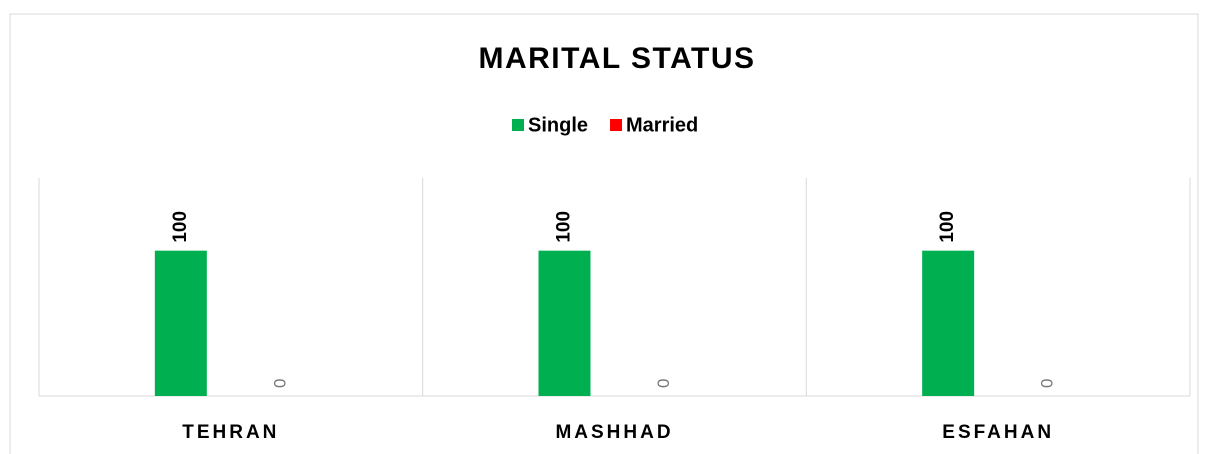 The image size is (1208, 454). I want to click on x-tick-label: MASHHAD, so click(614, 432).